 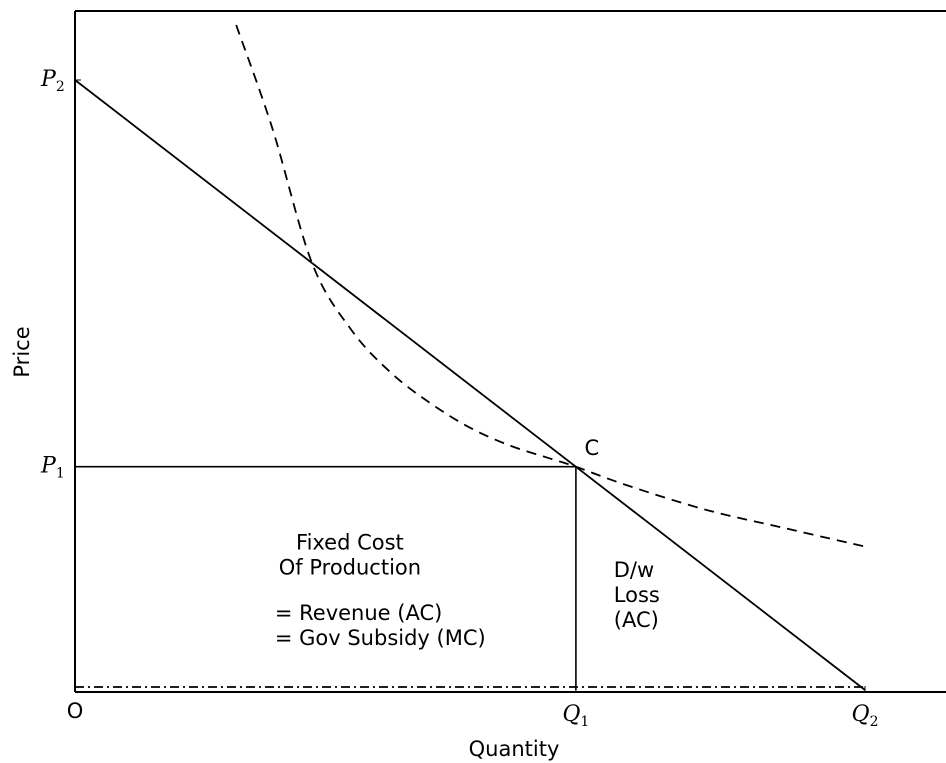 What do you see at coordinates (865, 716) in the screenshot?
I see `x-tick-label-Q2: Q2` at bounding box center [865, 716].